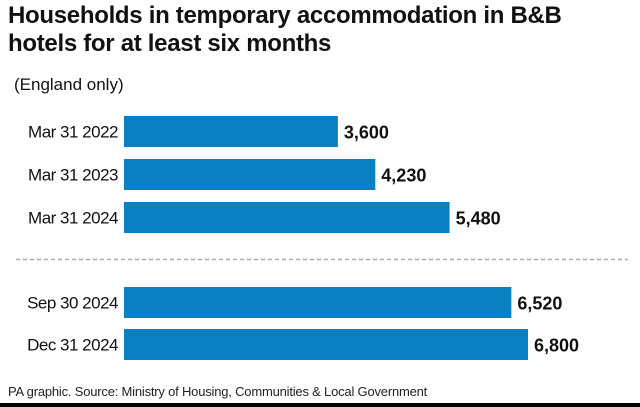 The height and width of the screenshot is (407, 640). I want to click on category-label: Mar 31 2023, so click(73, 175).